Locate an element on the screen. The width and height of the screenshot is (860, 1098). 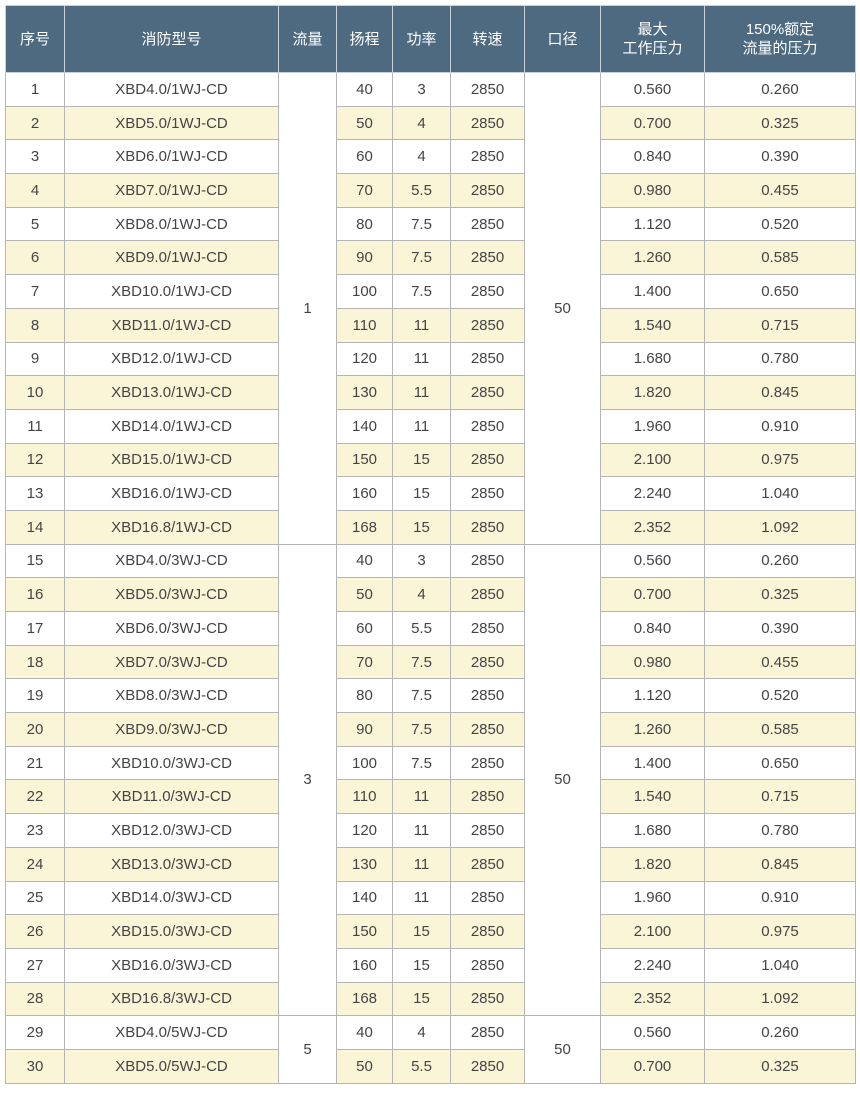
table-cell: 0.650 is located at coordinates (780, 763).